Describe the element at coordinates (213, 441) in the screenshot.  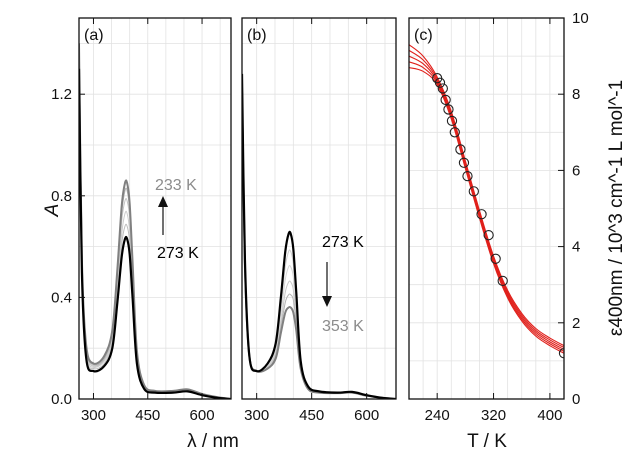
I see `panel-b-x-axis-label: λ / nm` at that location.